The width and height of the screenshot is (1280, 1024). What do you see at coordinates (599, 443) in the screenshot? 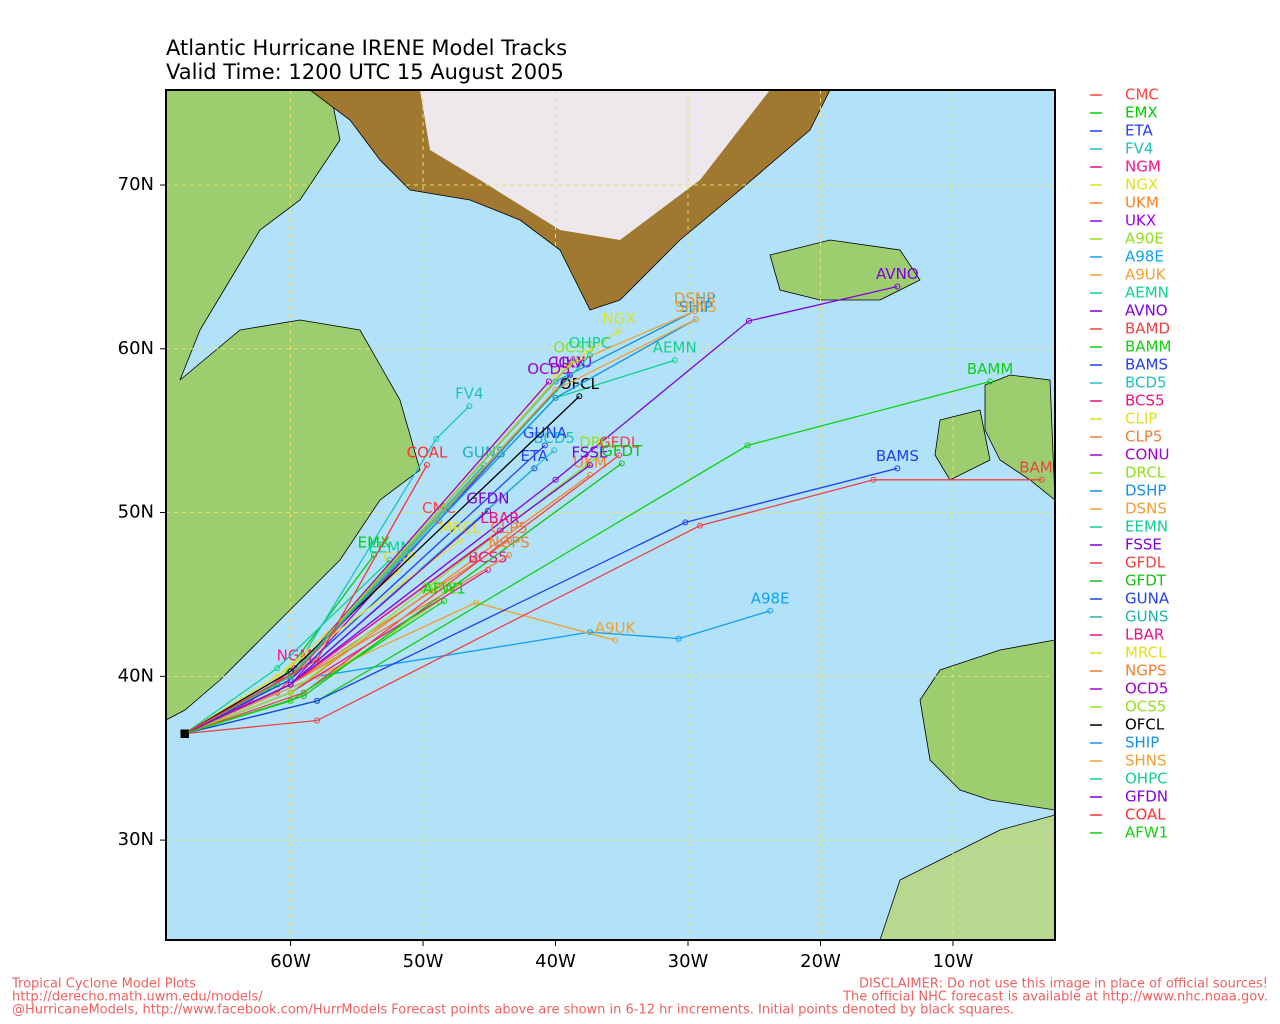
I see `track-label: DRCL` at bounding box center [599, 443].